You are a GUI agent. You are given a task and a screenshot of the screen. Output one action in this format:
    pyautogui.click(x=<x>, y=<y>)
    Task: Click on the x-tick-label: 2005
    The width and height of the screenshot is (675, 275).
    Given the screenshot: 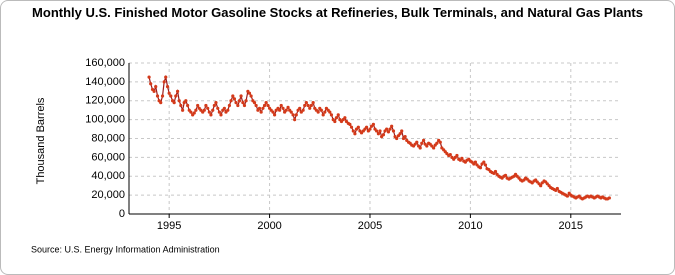 What is the action you would take?
    pyautogui.click(x=370, y=226)
    